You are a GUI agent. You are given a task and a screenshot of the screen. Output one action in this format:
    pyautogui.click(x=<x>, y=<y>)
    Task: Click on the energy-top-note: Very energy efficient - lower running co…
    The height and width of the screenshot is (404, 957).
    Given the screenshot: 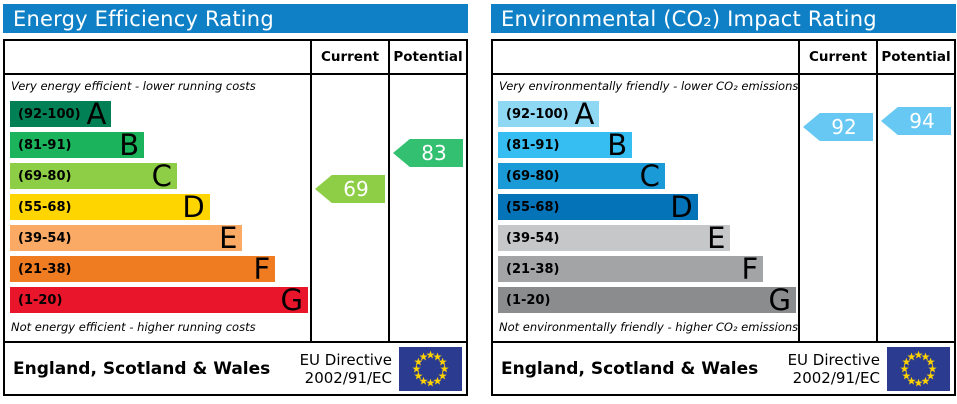 What is the action you would take?
    pyautogui.click(x=133, y=86)
    